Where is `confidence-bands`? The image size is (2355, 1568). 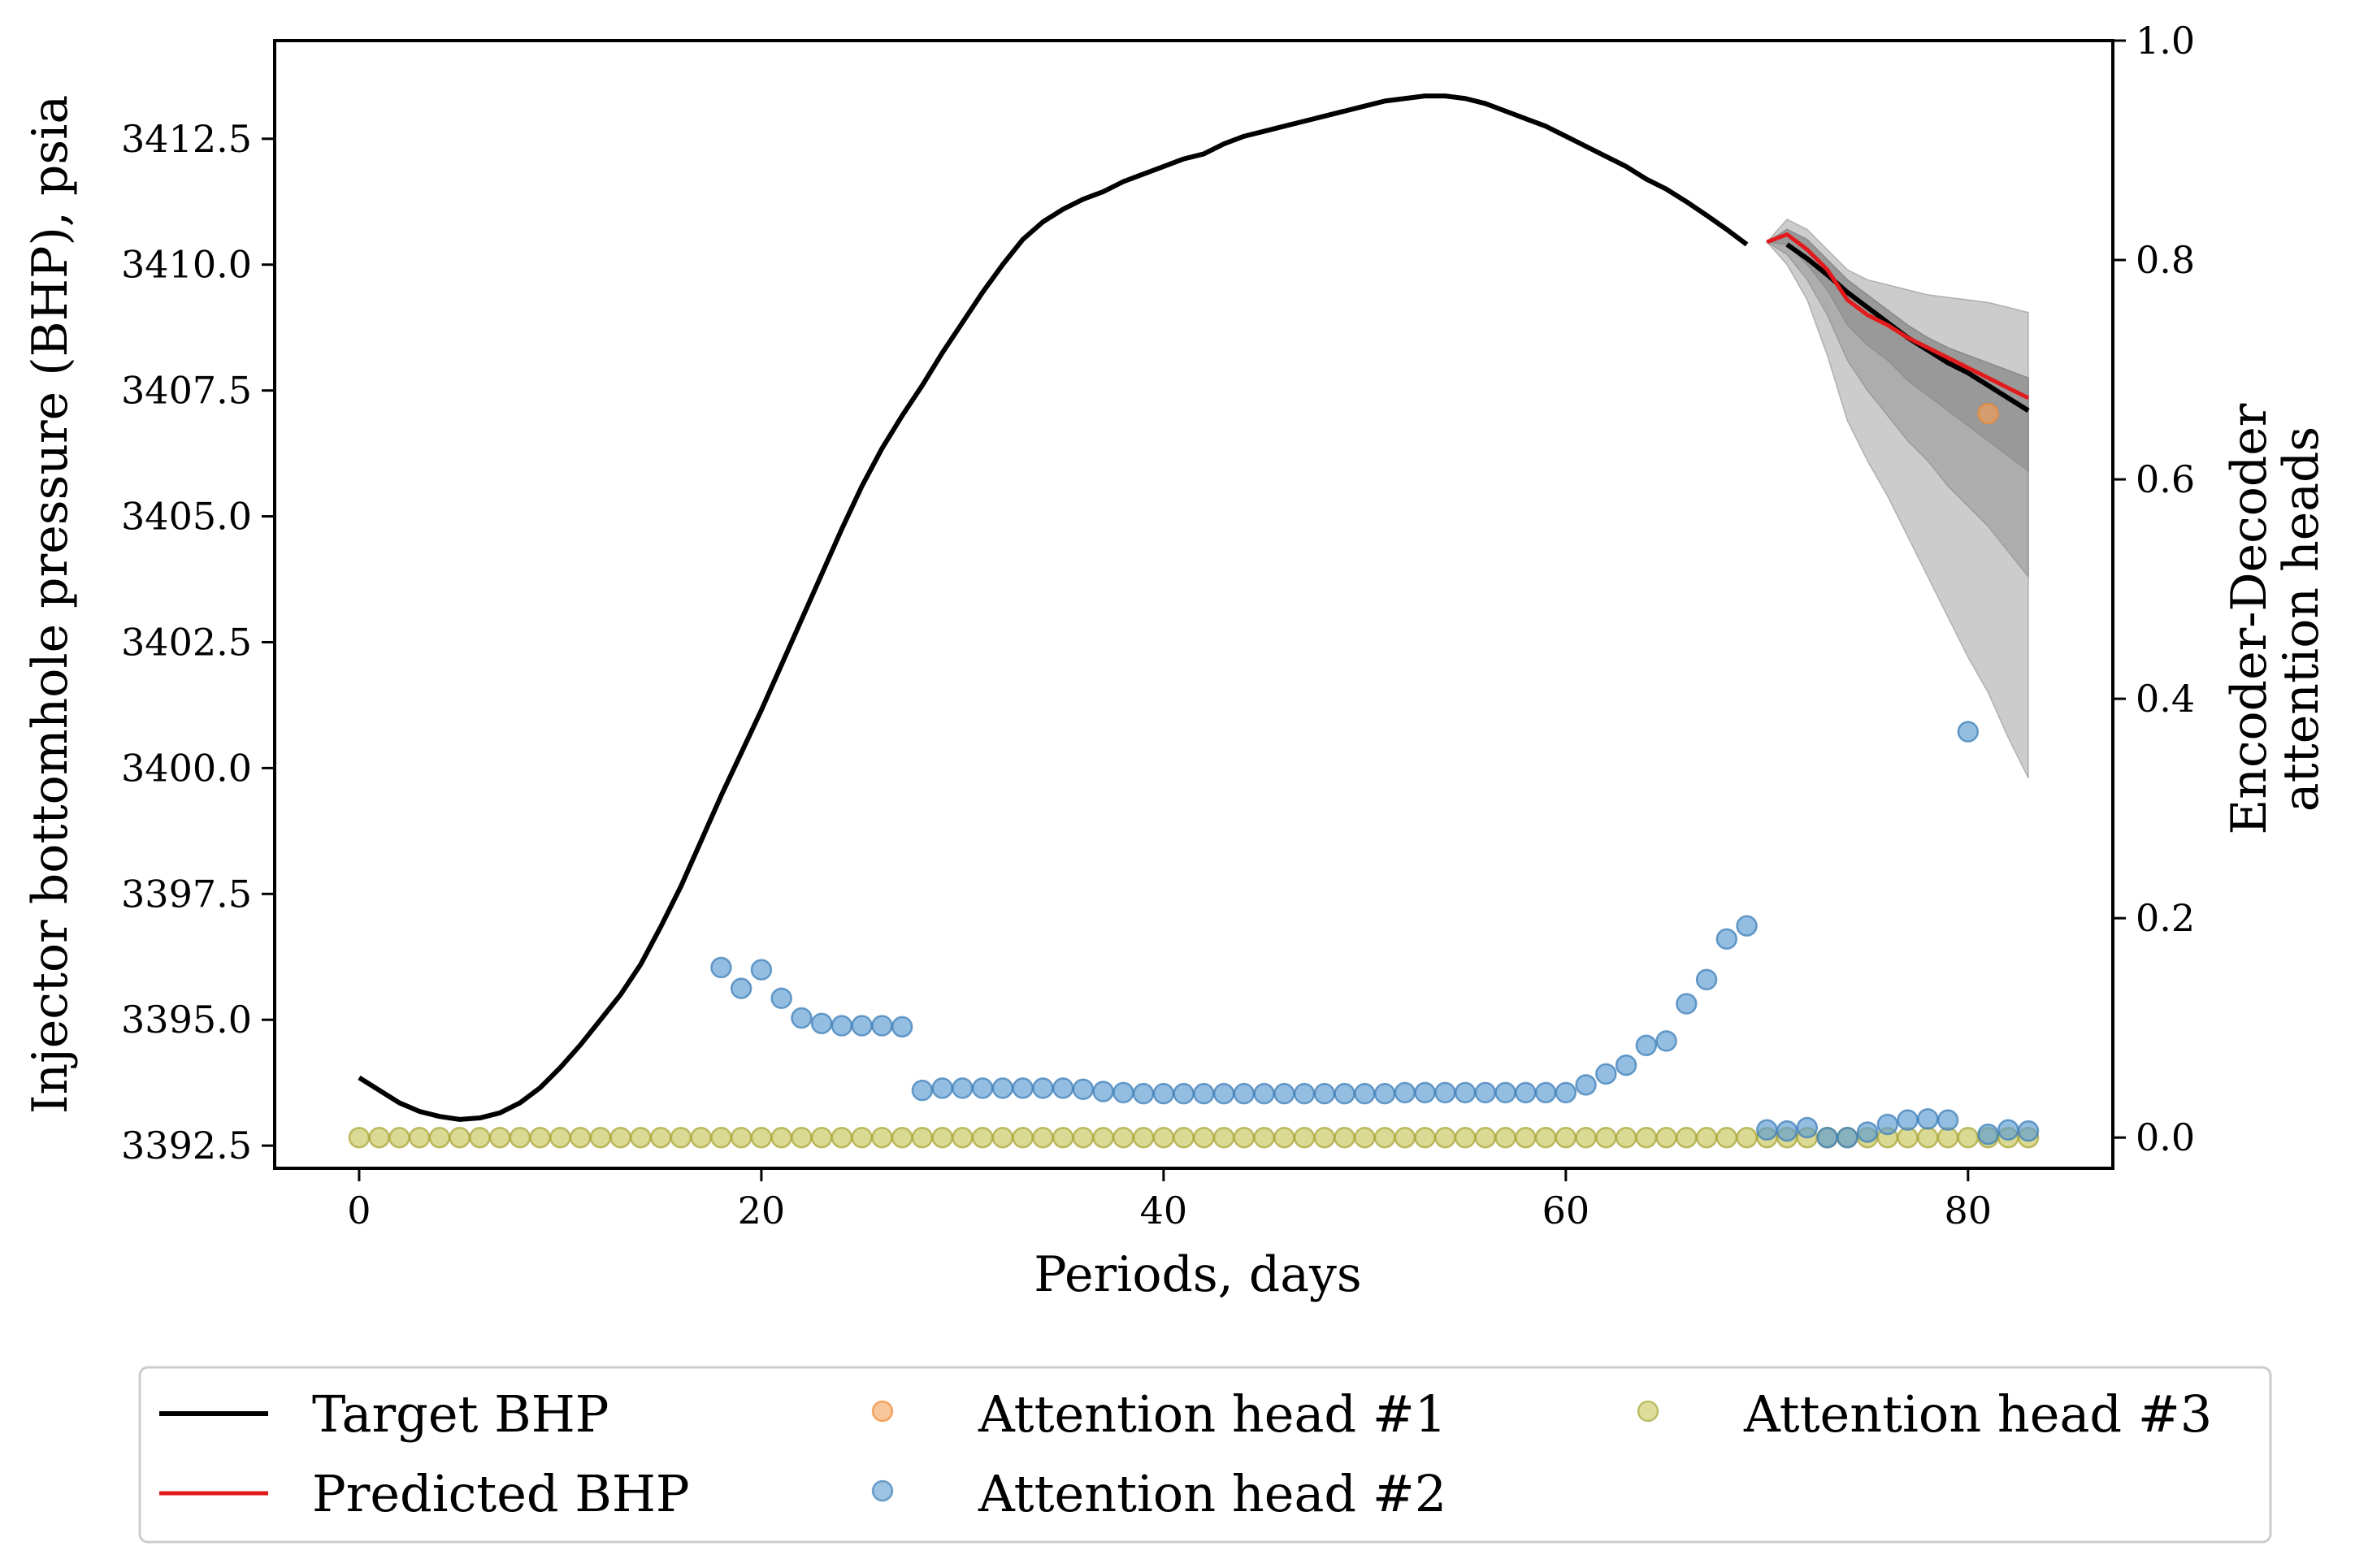
confidence-bands is located at coordinates (1897, 499).